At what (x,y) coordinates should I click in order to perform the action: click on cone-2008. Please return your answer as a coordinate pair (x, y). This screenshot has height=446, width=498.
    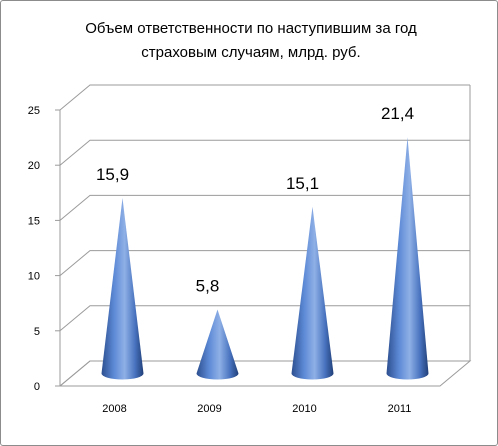
    Looking at the image, I should click on (122, 288).